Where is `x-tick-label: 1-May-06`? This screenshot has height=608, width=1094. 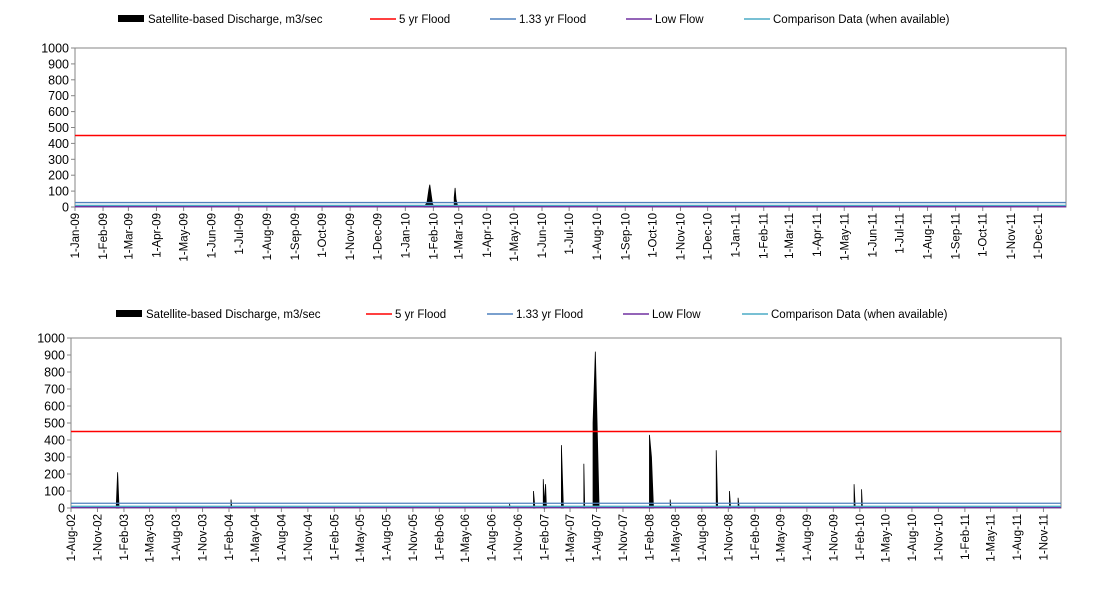 x-tick-label: 1-May-06 is located at coordinates (466, 538).